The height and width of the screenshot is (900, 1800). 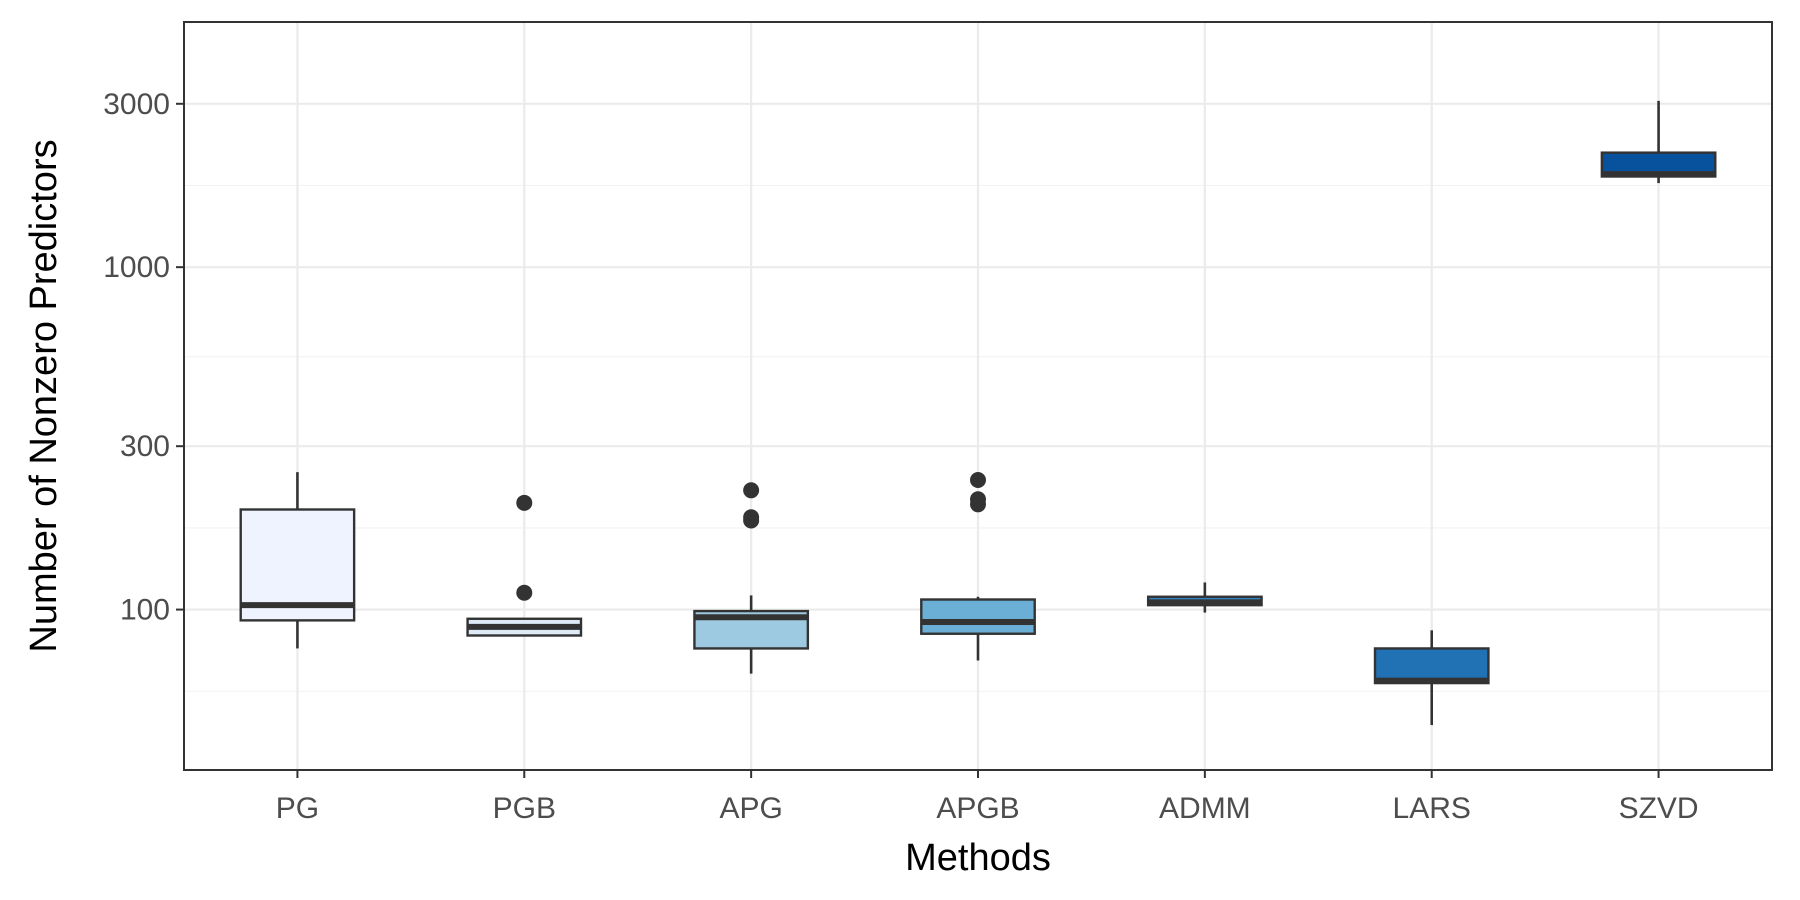 I want to click on x-tick-label: SZVD, so click(x=1659, y=808).